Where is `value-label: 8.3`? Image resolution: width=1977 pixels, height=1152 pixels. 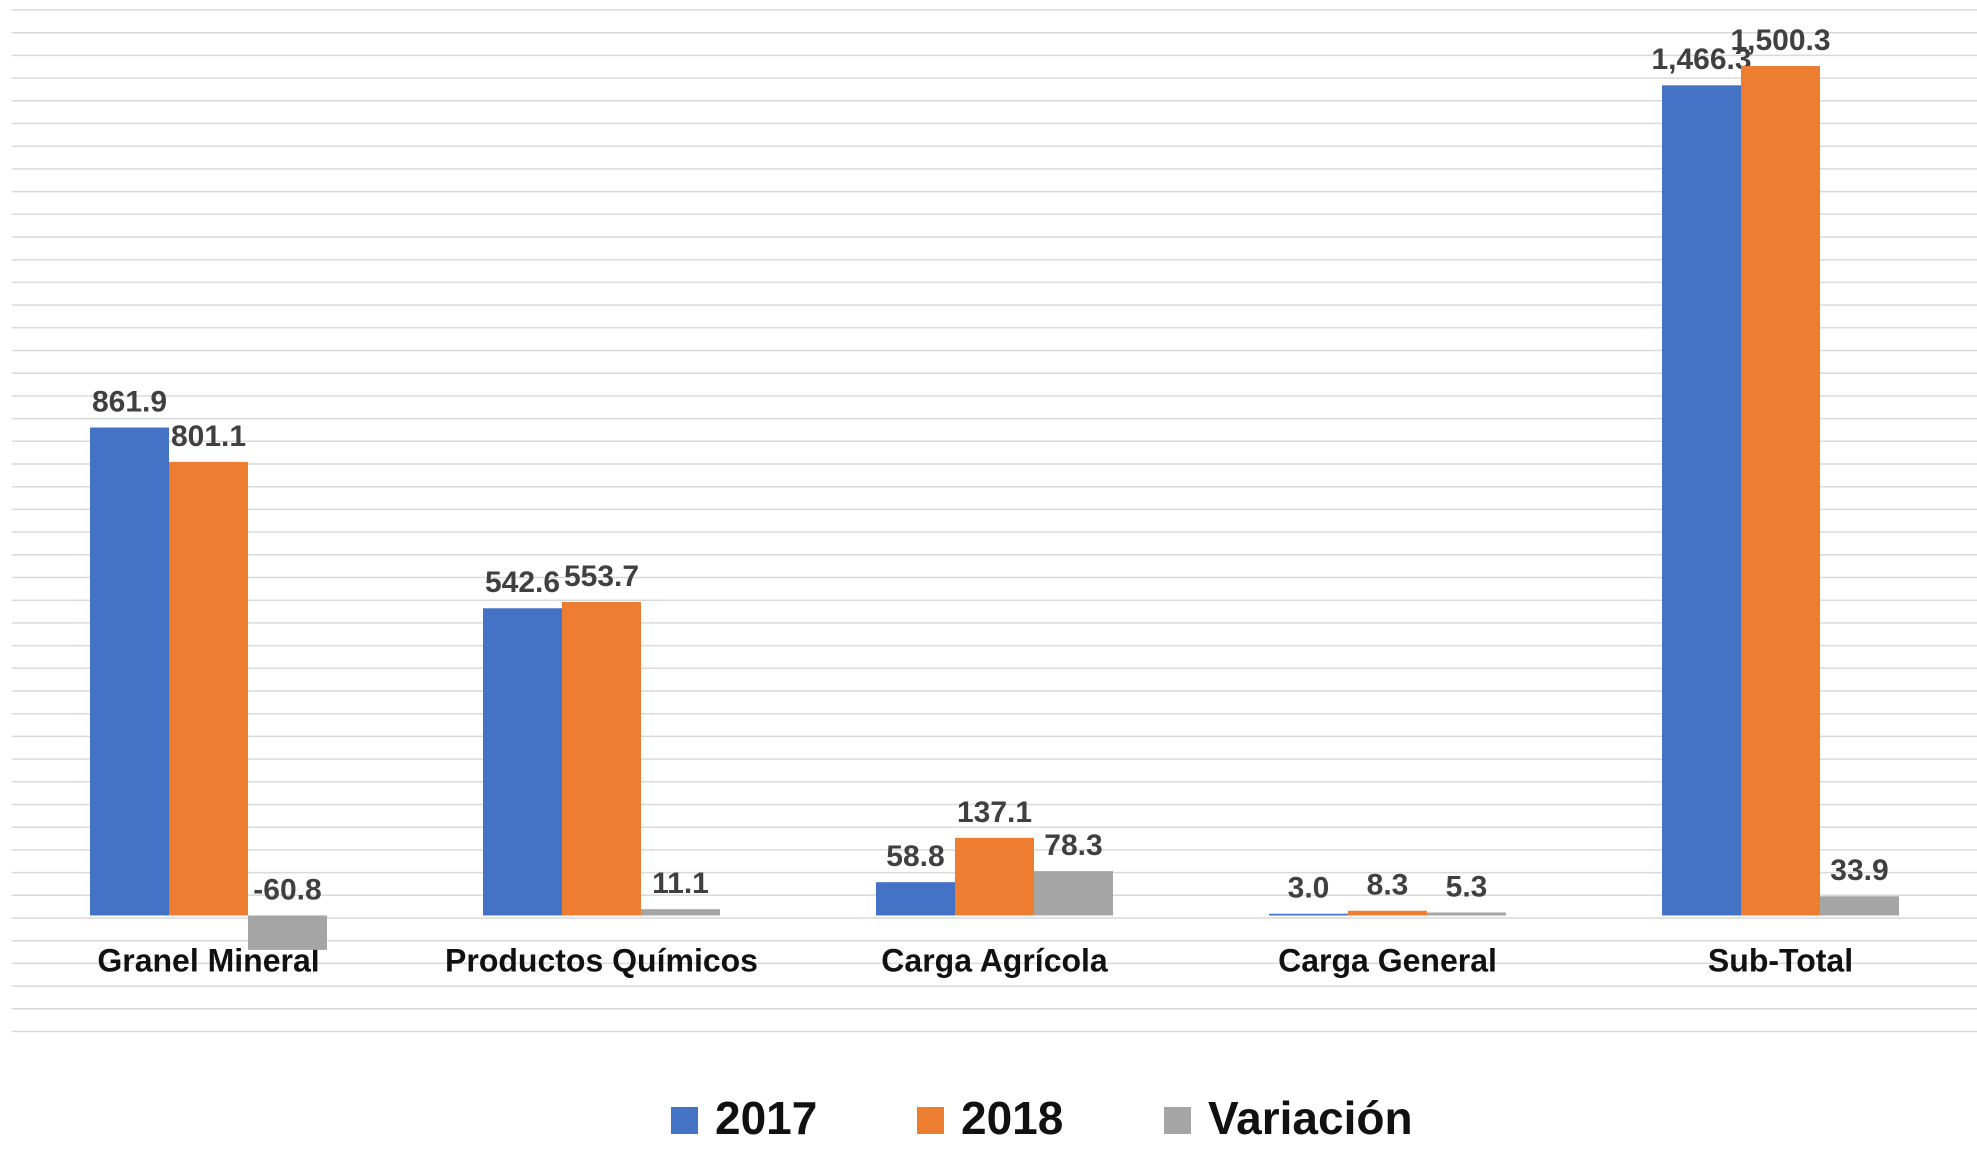 value-label: 8.3 is located at coordinates (1388, 885).